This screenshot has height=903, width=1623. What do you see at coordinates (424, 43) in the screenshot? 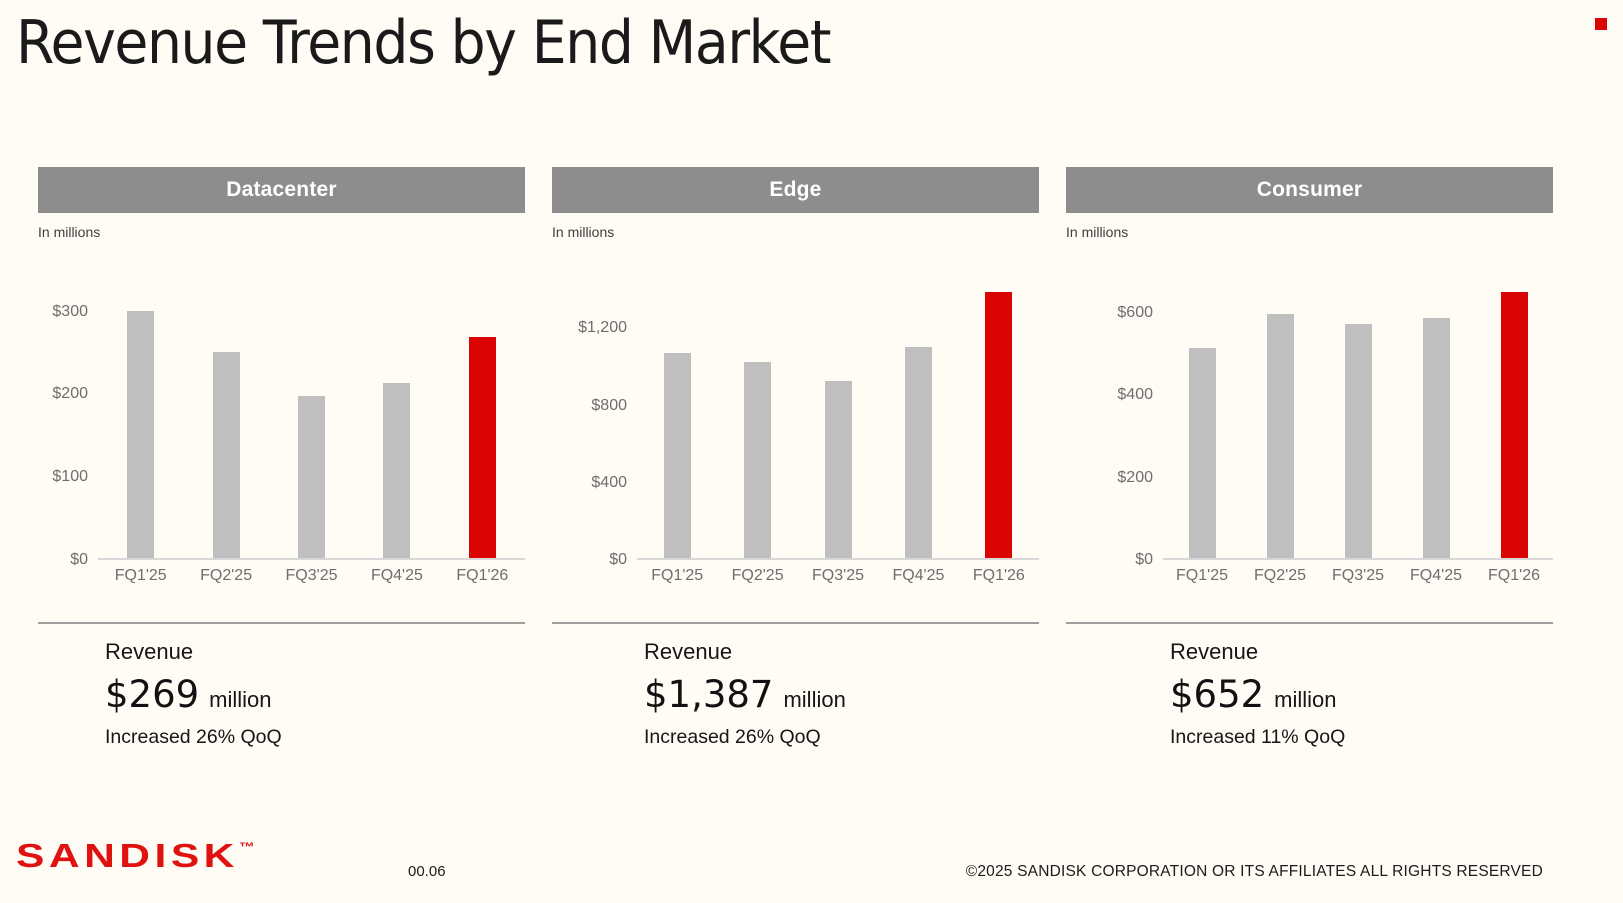
I see `page-title: Revenue Trends by End Market` at bounding box center [424, 43].